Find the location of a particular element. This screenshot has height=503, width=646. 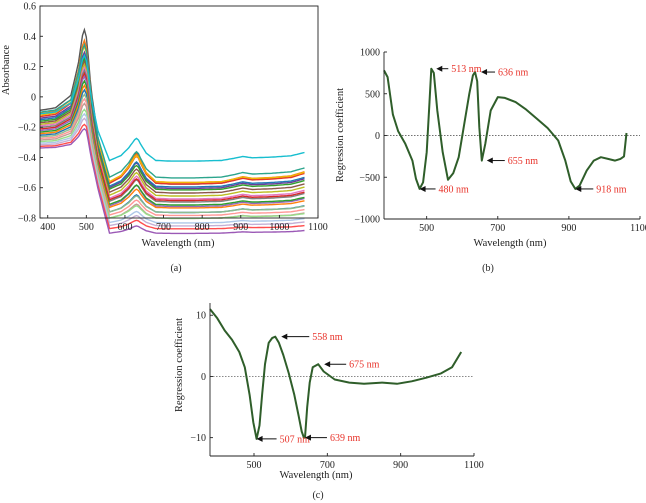

panel-c-regression-line is located at coordinates (336, 374).